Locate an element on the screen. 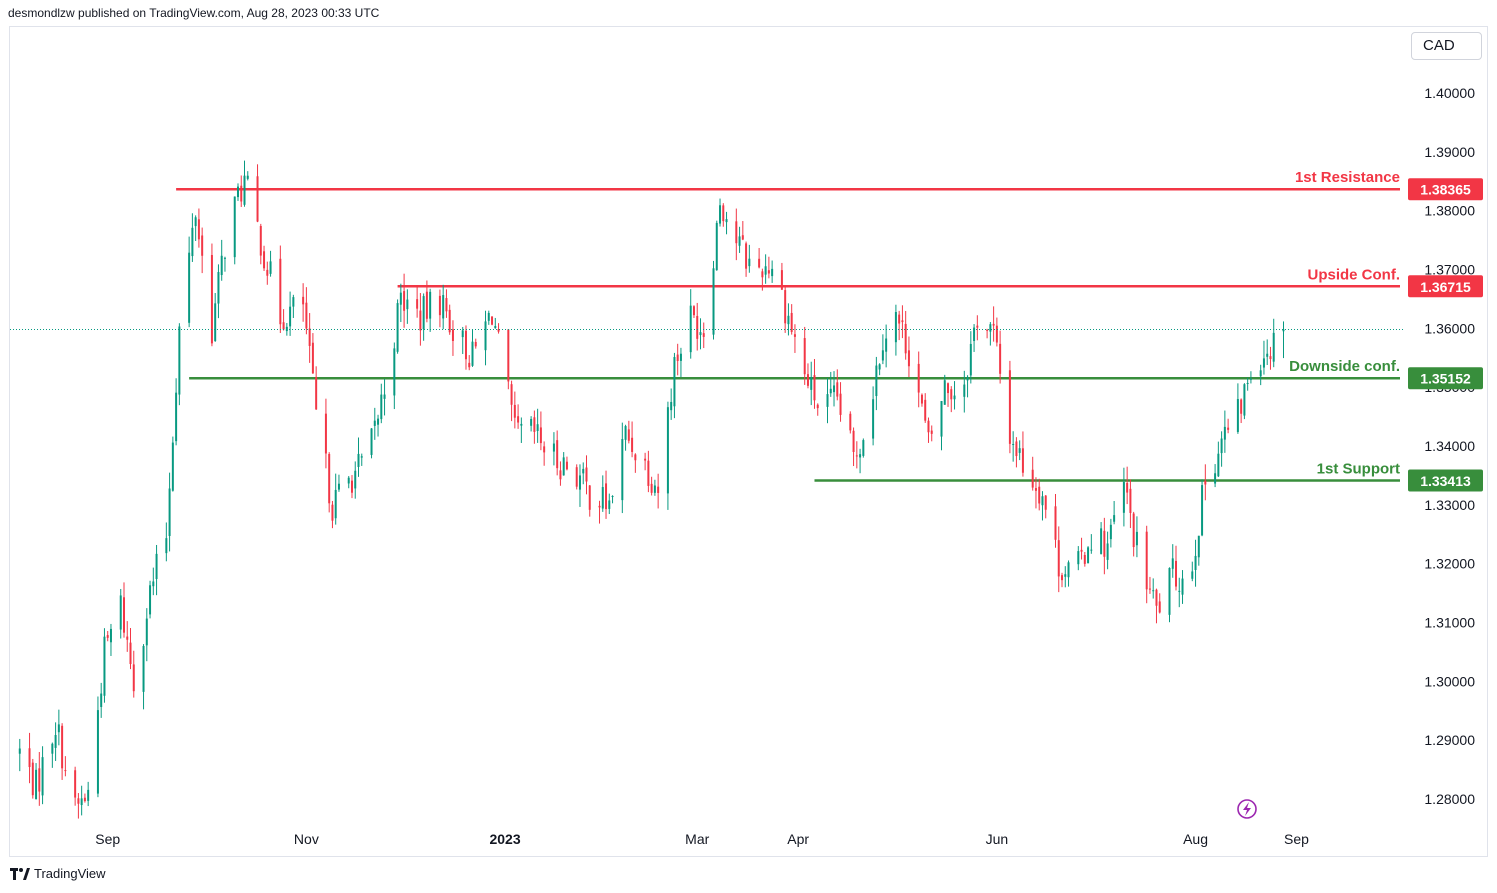  tradingview-logo-icon is located at coordinates (20, 873).